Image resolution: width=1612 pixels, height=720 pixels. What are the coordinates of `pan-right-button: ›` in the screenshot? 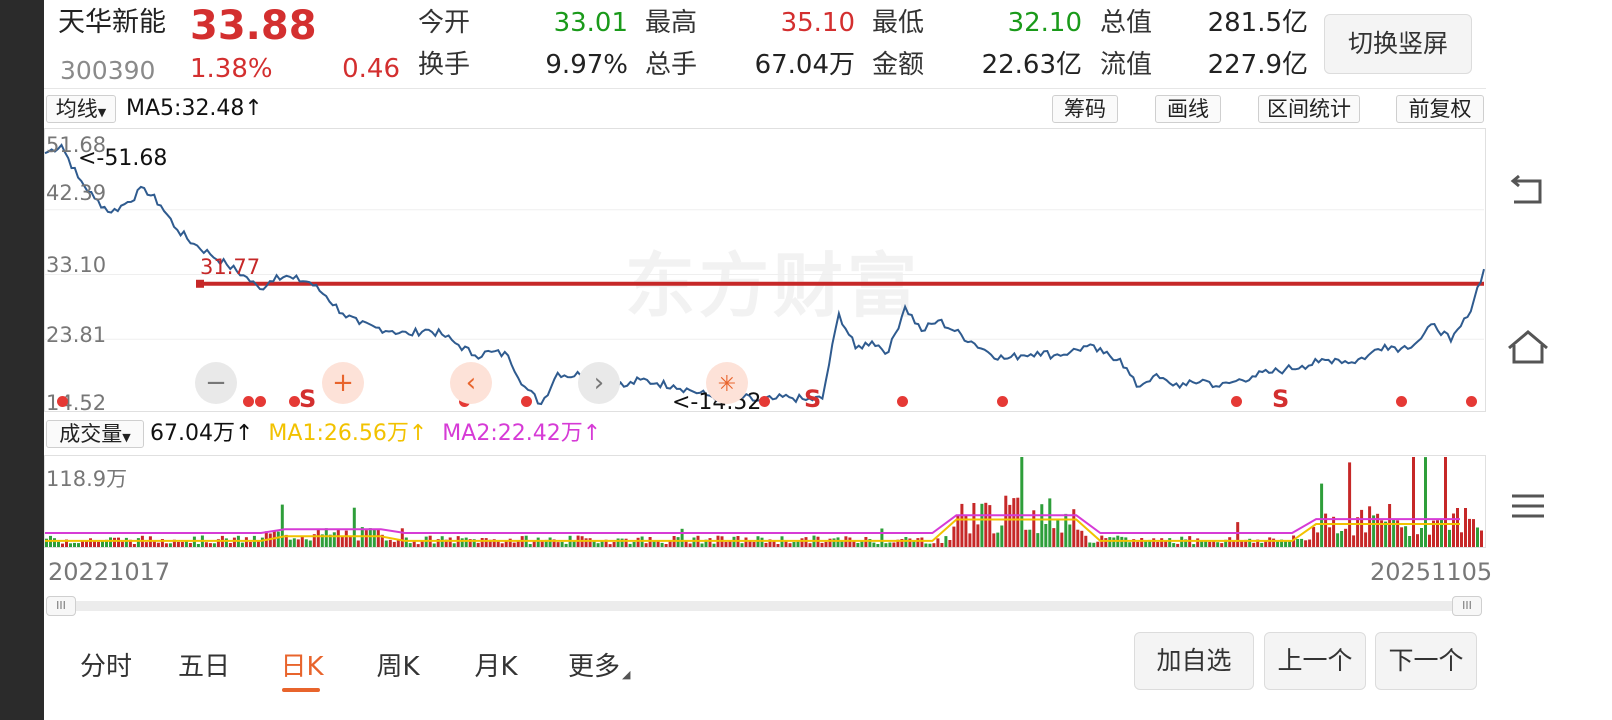 It's located at (599, 383).